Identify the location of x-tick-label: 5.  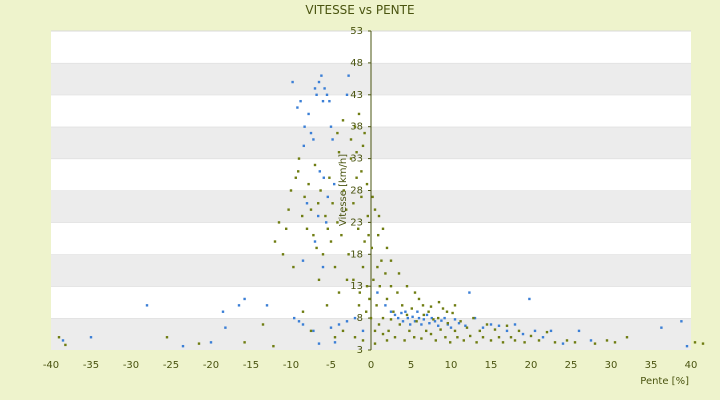
(411, 365).